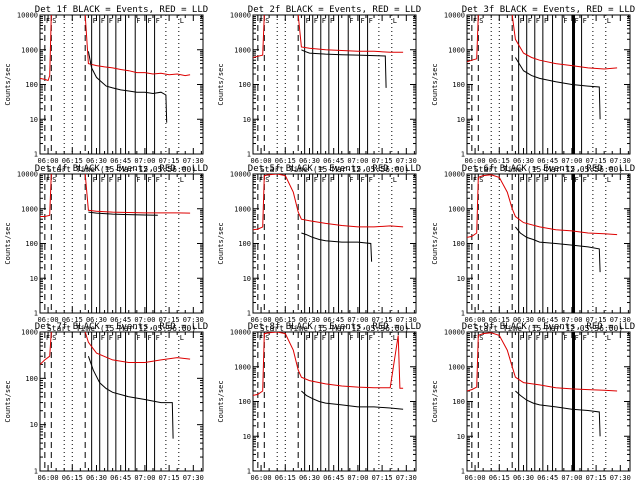  Describe the element at coordinates (334, 169) in the screenshot. I see `panel-title: Det 5f BLACK = Events, RED = LLD` at that location.